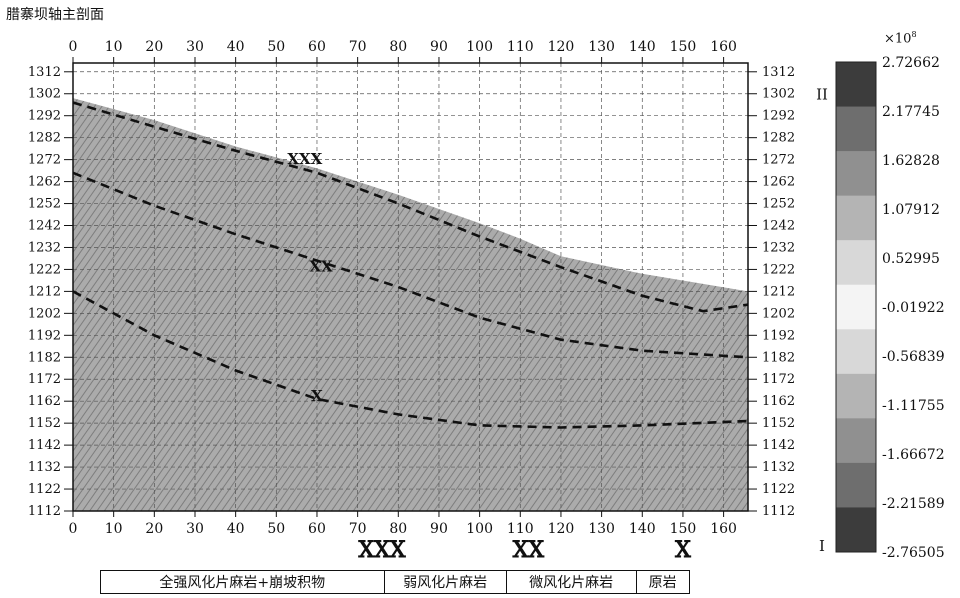 The width and height of the screenshot is (960, 598). Describe the element at coordinates (571, 582) in the screenshot. I see `zone-box: 微风化片麻岩` at that location.